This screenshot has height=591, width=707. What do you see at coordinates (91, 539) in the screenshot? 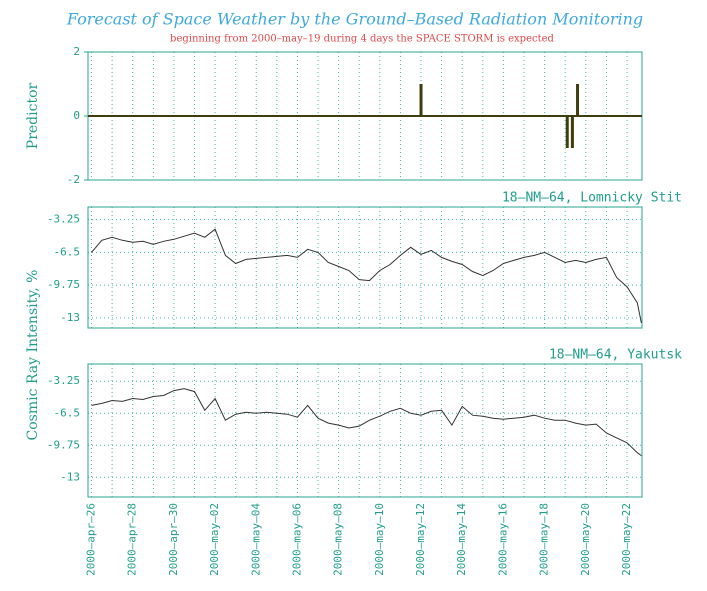
I see `x-tick-label: 2000–apr–26` at bounding box center [91, 539].